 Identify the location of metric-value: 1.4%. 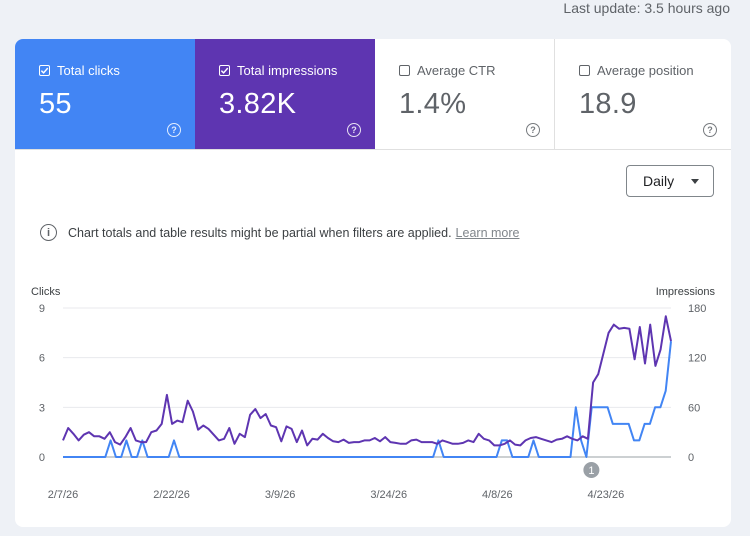
(433, 104).